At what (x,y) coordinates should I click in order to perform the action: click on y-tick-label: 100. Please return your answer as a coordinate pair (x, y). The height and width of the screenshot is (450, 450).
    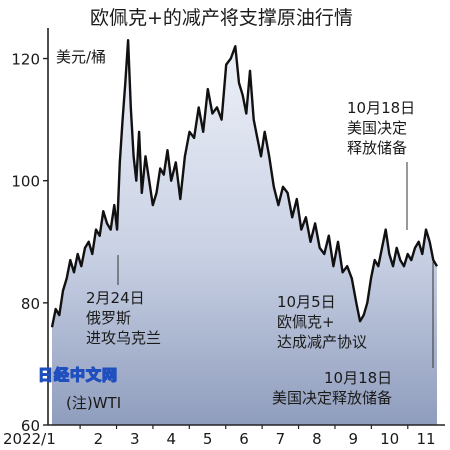
    Looking at the image, I should click on (25, 182).